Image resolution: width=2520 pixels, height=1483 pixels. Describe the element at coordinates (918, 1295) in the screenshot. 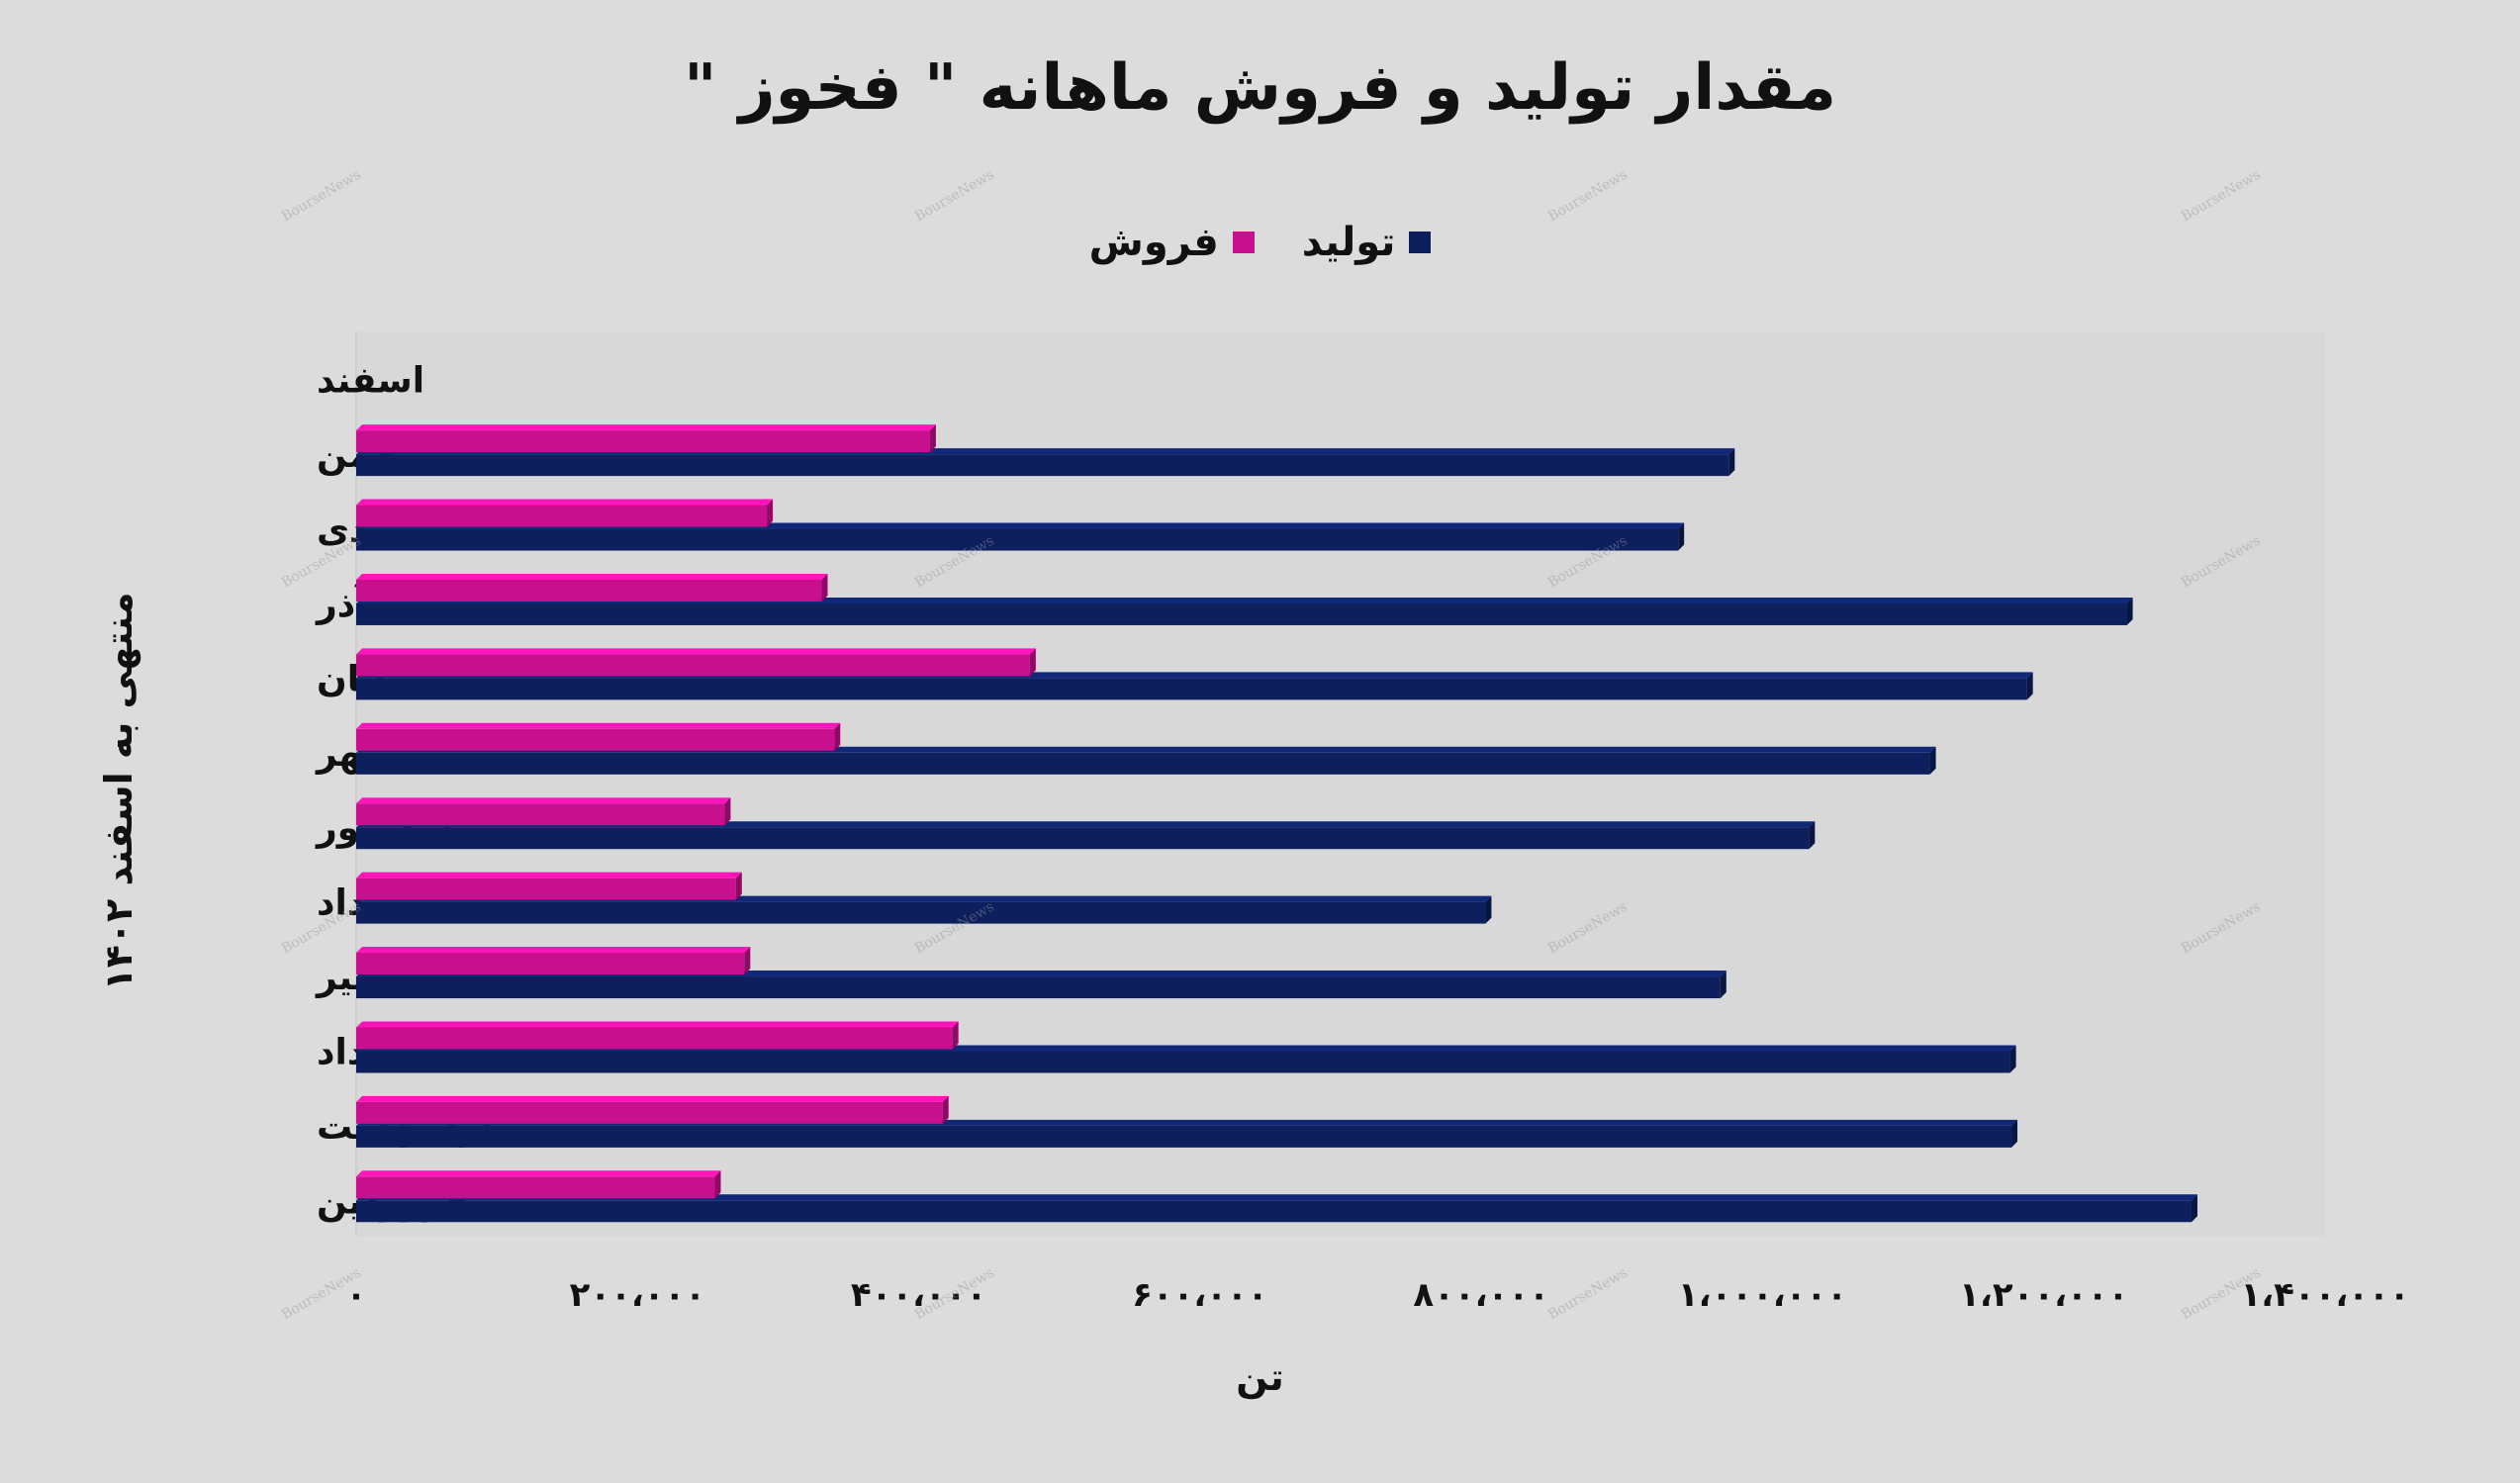

I see `x-tick-label: ۴۰۰،۰۰۰` at that location.